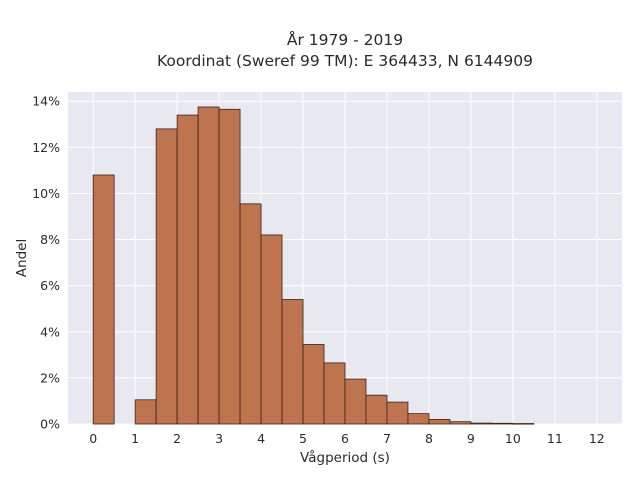 The width and height of the screenshot is (640, 480). I want to click on y-tick-label: 10%, so click(46, 193).